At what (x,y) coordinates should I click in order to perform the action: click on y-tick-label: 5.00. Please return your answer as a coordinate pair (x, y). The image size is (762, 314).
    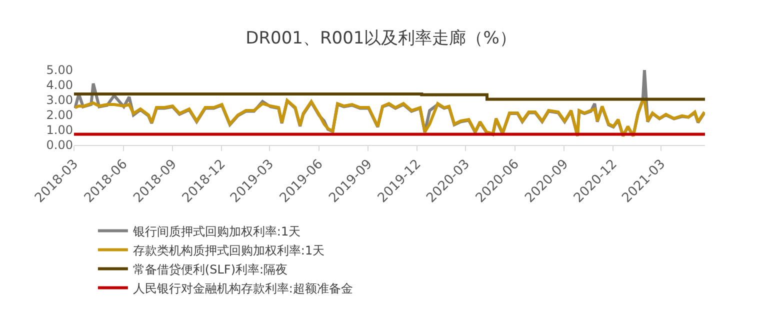
    Looking at the image, I should click on (59, 70).